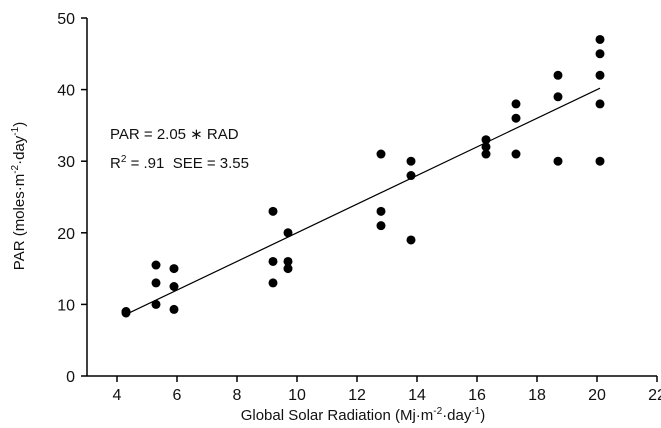 This screenshot has width=661, height=428. I want to click on x-tick-label: 20, so click(597, 395).